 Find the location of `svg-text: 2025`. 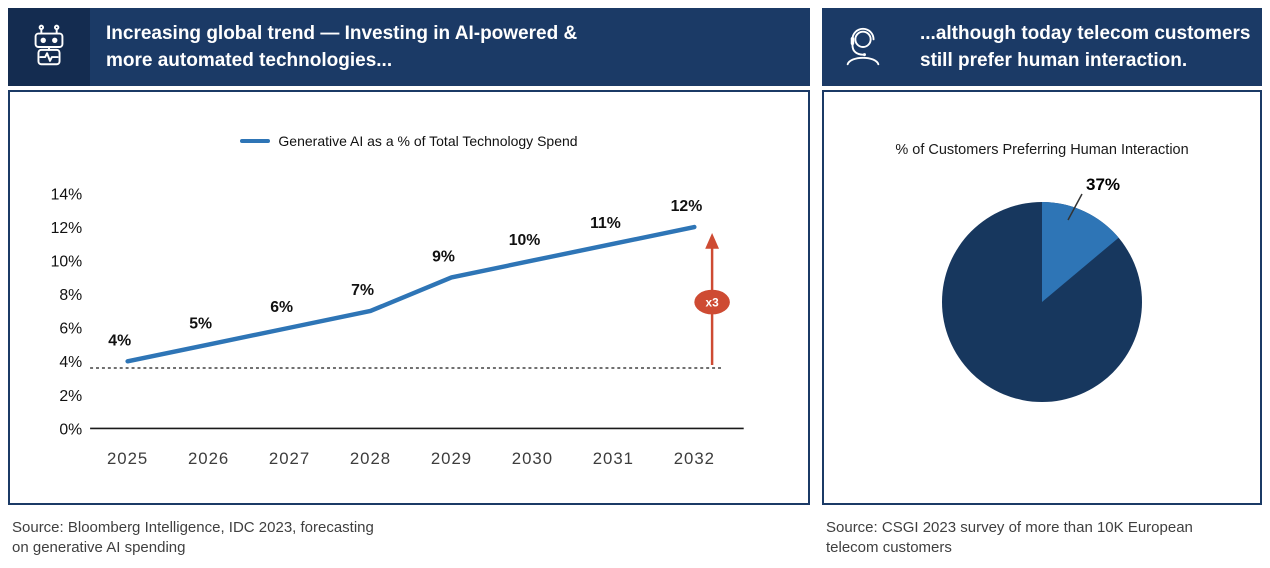

svg-text: 2025 is located at coordinates (127, 458).